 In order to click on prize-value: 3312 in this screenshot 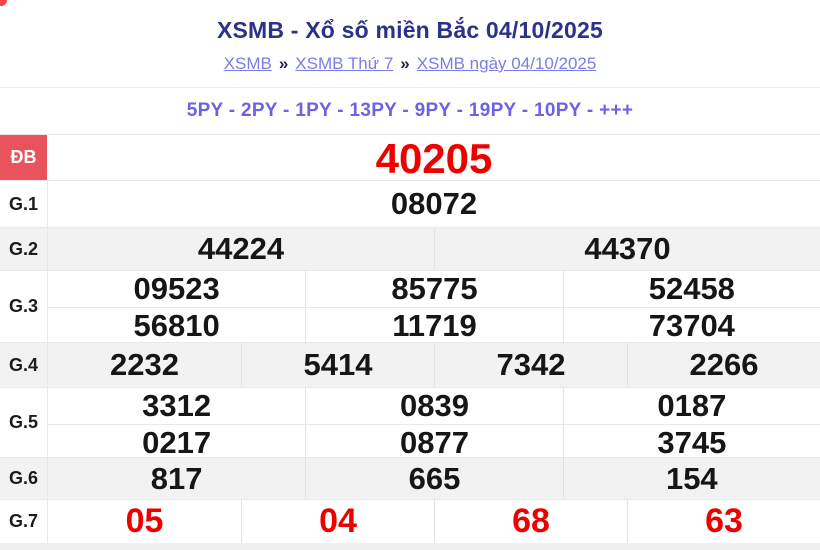, I will do `click(177, 405)`.